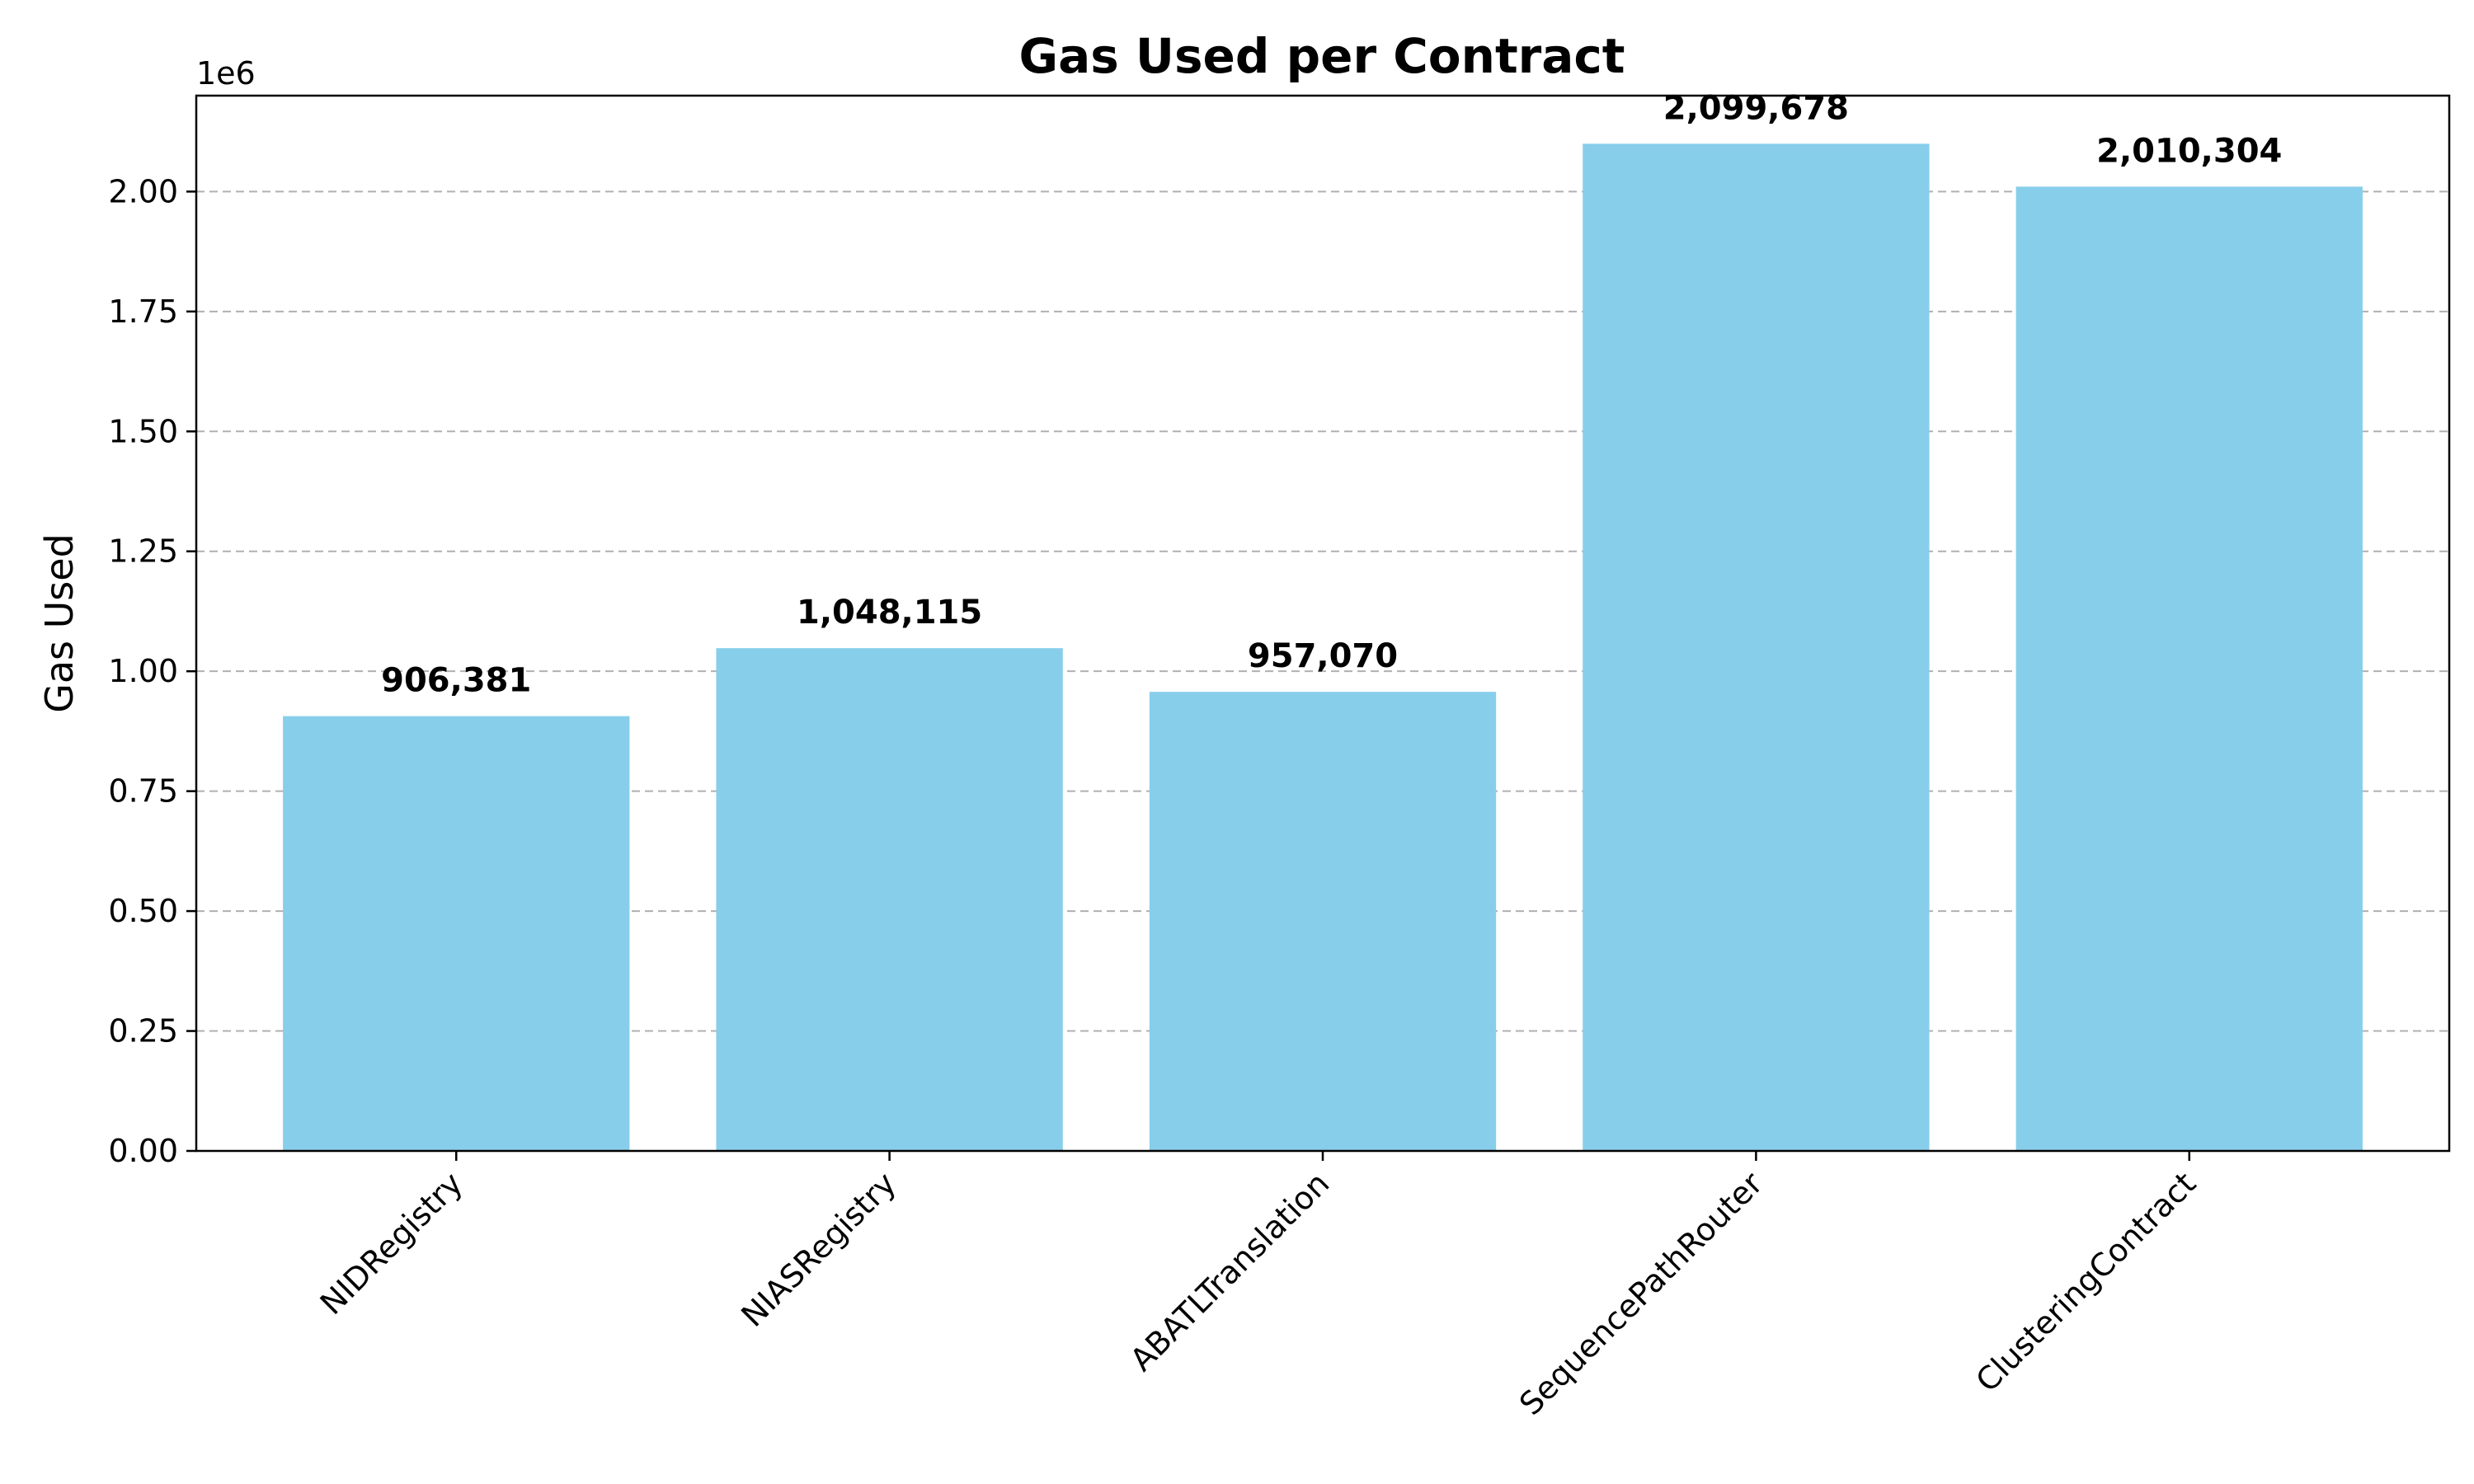  I want to click on bar-nidregistry, so click(456, 933).